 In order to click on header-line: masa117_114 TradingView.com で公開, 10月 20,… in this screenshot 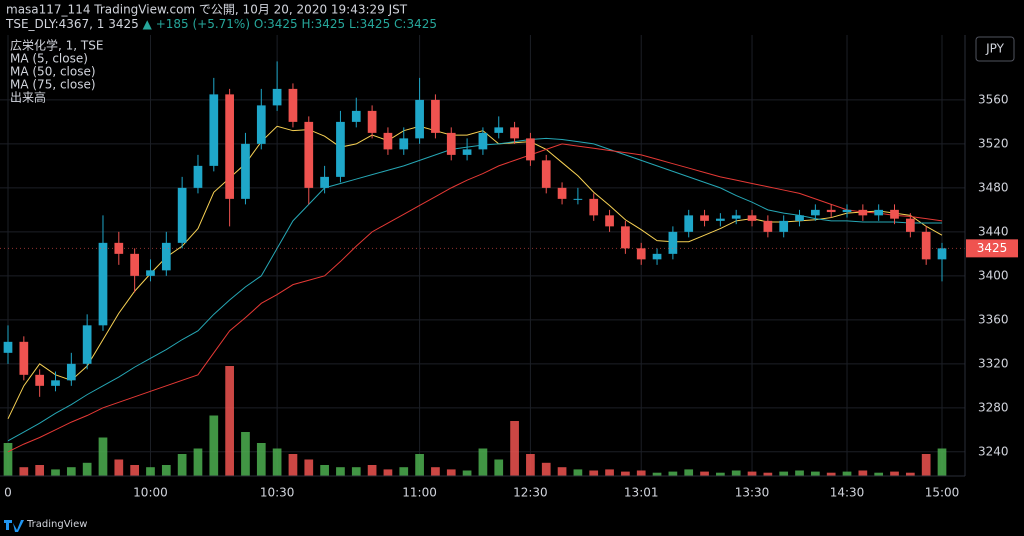, I will do `click(207, 10)`.